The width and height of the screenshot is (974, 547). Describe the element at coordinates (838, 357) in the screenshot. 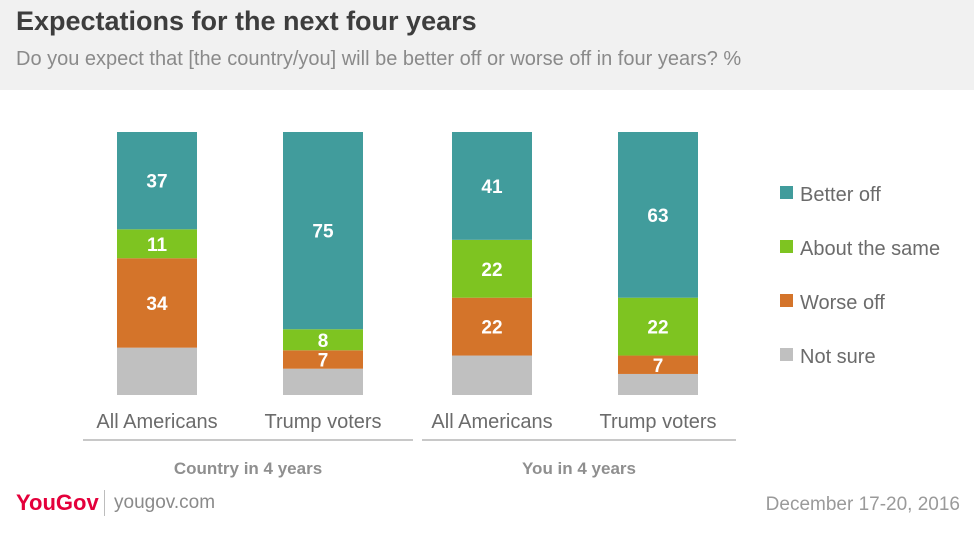

I see `legend-label-not-sure: Not sure` at that location.